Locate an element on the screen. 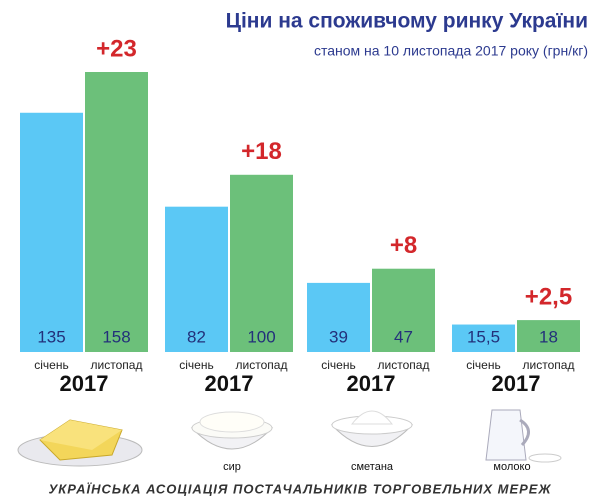 The height and width of the screenshot is (504, 600). value-label: 158 is located at coordinates (116, 336).